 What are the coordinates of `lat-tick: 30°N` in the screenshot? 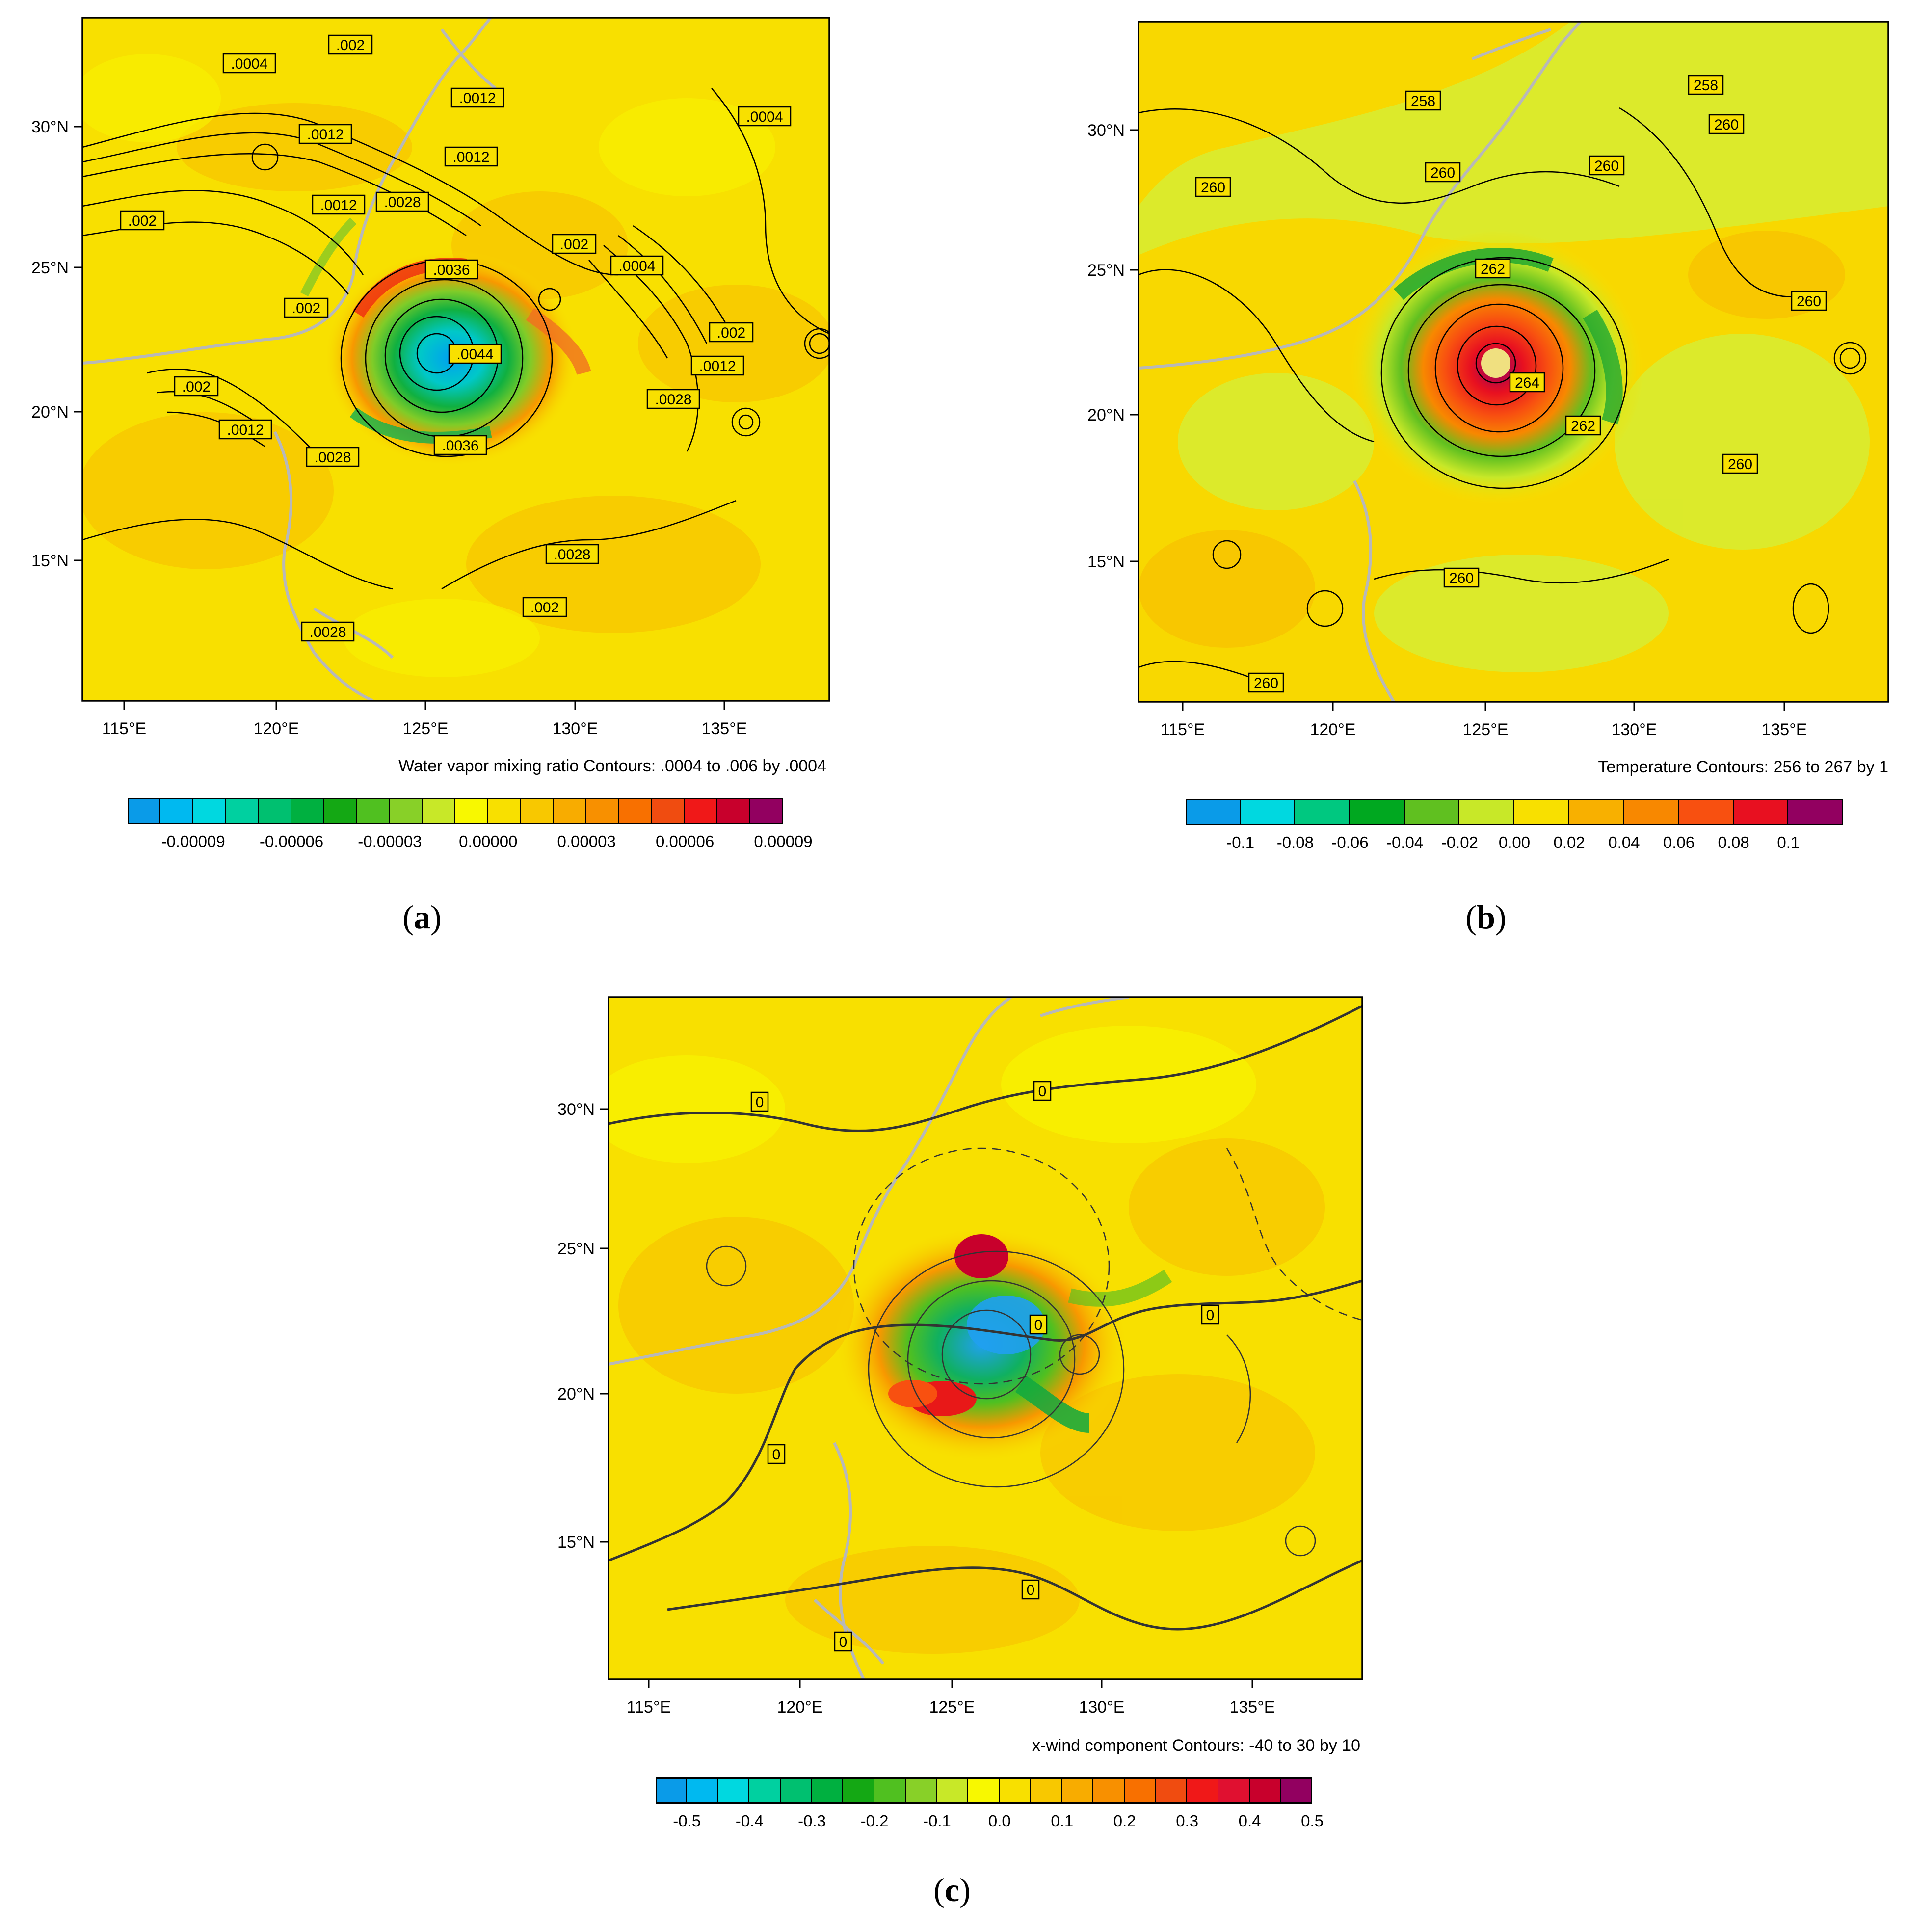 It's located at (50, 127).